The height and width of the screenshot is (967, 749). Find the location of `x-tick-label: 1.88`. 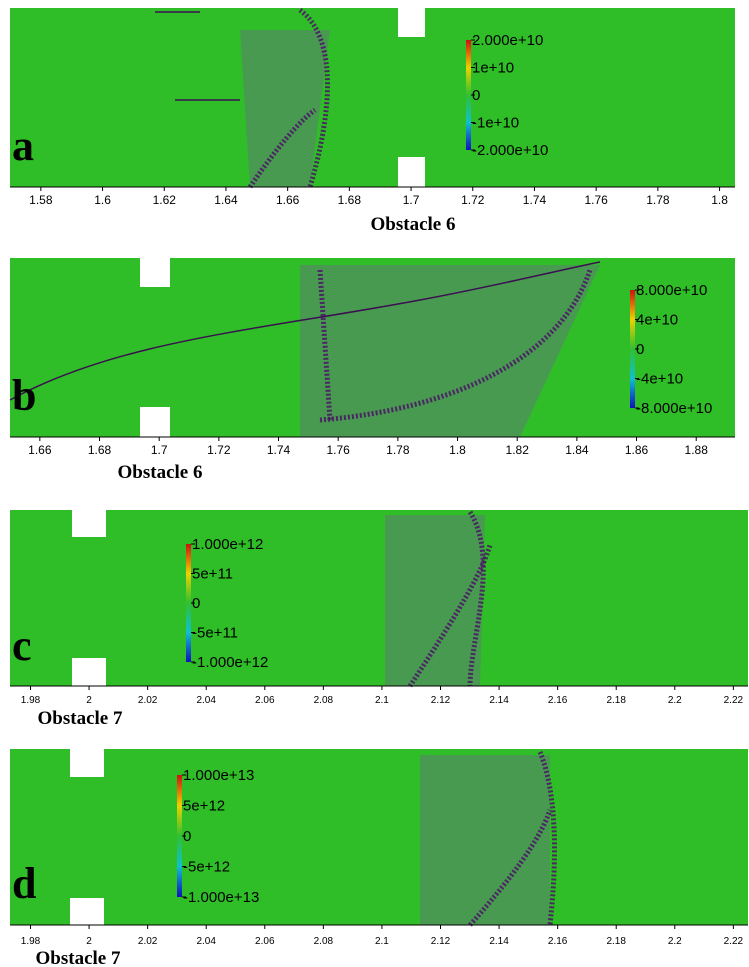

x-tick-label: 1.88 is located at coordinates (697, 450).